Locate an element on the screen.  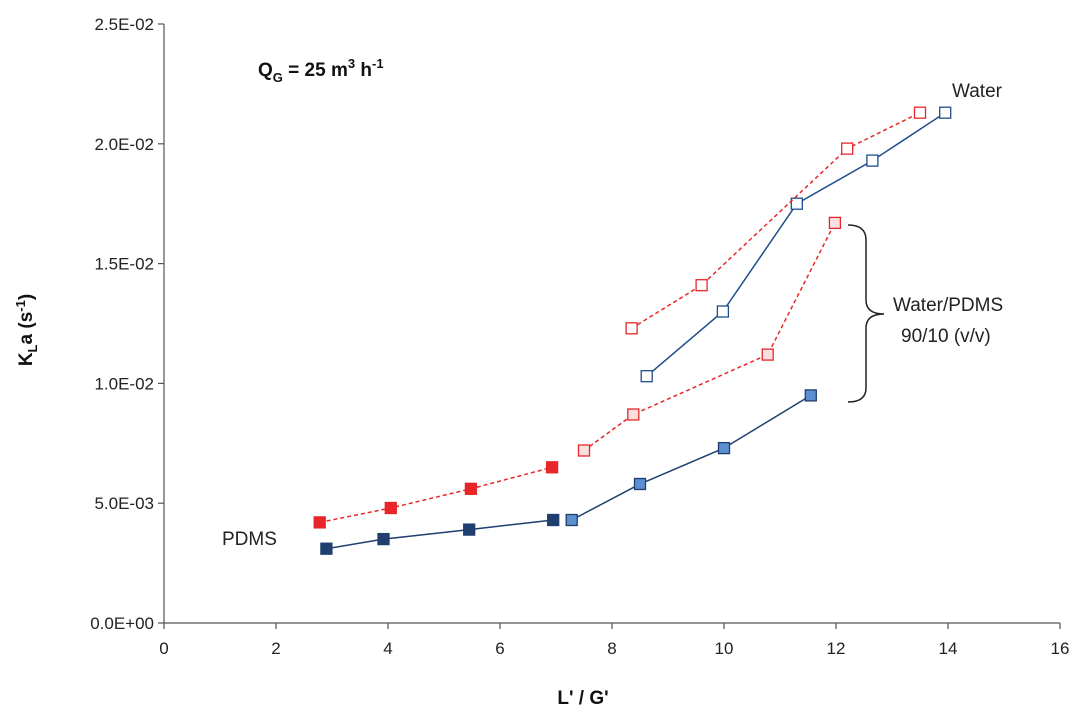
x-tick-label: 8 is located at coordinates (611, 648).